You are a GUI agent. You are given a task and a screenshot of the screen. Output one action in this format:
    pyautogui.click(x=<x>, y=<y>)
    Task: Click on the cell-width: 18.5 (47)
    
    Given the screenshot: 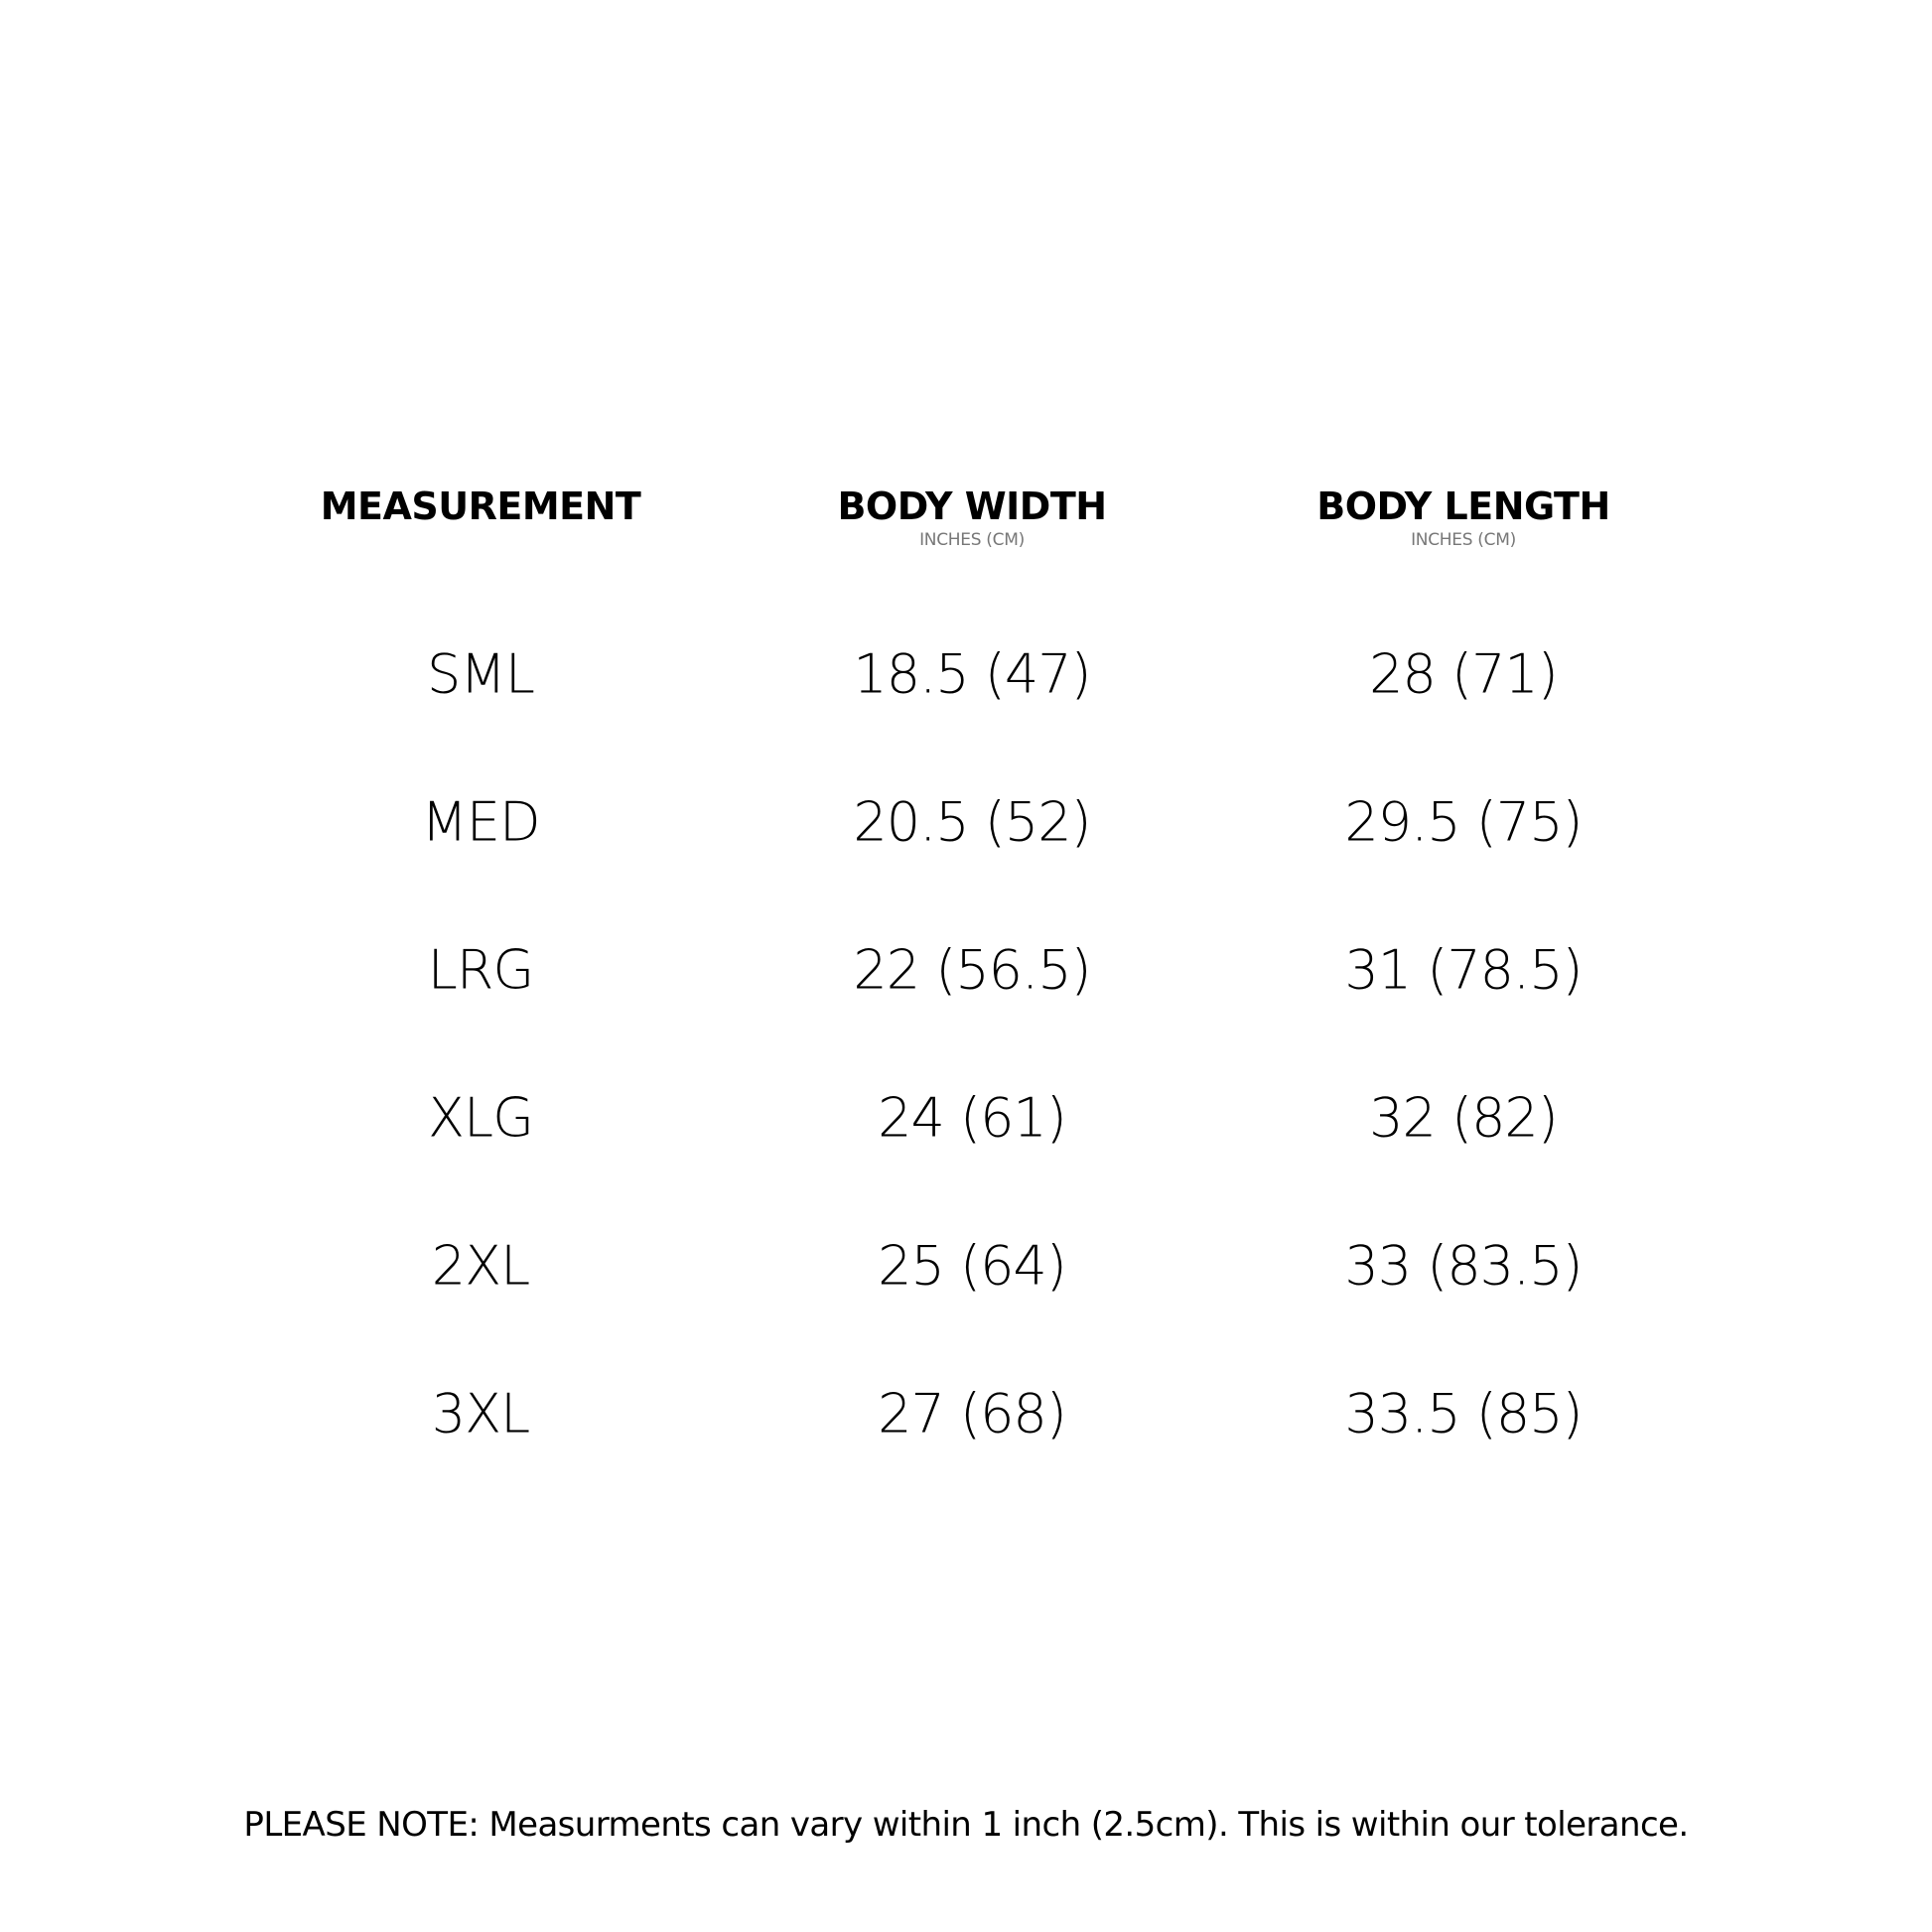 What is the action you would take?
    pyautogui.click(x=972, y=674)
    